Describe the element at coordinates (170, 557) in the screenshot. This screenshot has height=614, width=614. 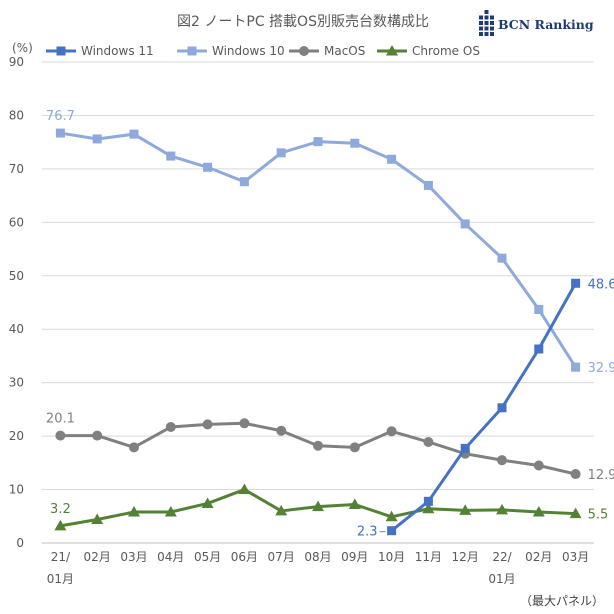
I see `x-tick-label: 04月` at that location.